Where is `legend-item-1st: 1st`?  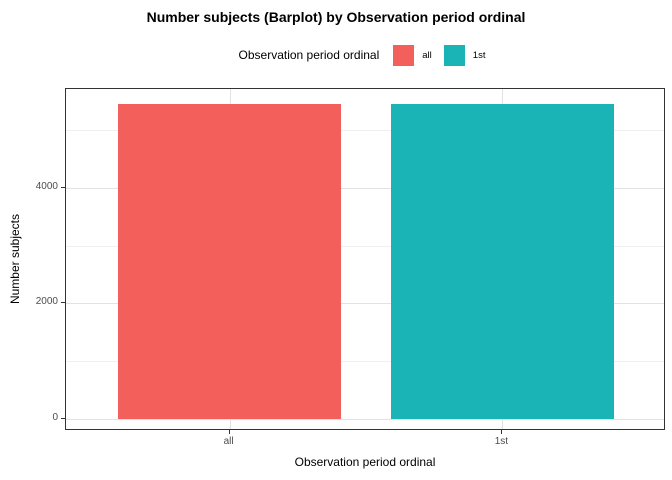 legend-item-1st: 1st is located at coordinates (467, 55).